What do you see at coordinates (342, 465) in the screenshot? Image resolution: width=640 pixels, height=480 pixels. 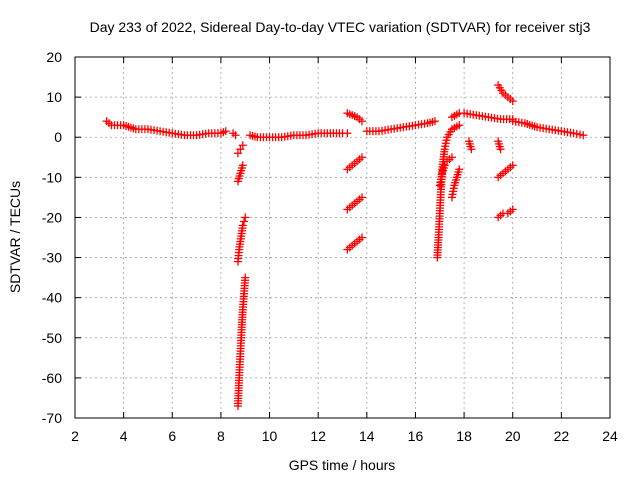 I see `x-axis-label: GPS time / hours` at bounding box center [342, 465].